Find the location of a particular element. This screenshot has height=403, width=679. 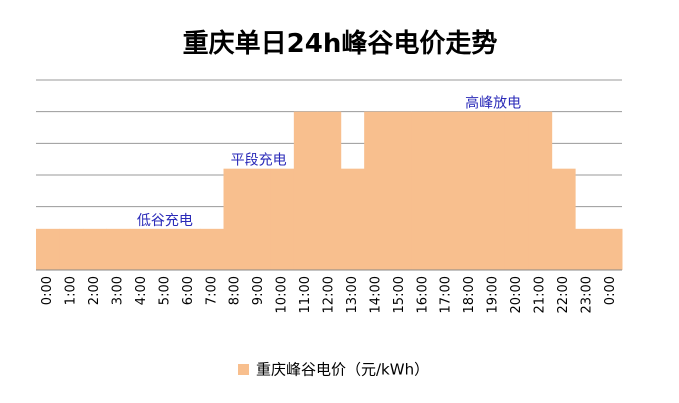

x-tick-label: 4:00 is located at coordinates (141, 290).